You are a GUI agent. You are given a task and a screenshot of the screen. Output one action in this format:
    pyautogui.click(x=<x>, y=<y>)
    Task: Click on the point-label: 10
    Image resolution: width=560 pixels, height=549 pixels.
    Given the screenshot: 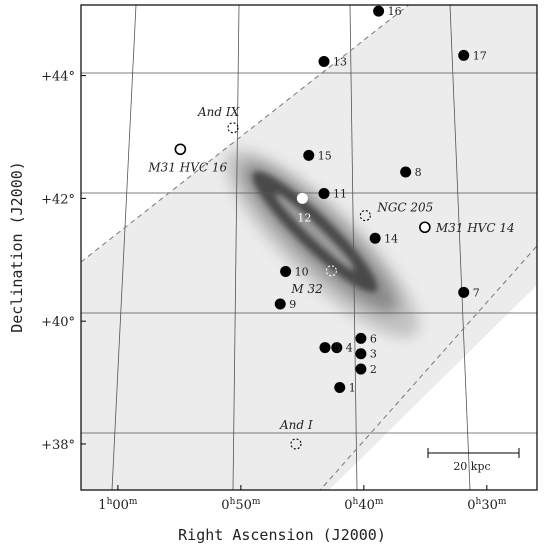 What is the action you would take?
    pyautogui.click(x=302, y=271)
    